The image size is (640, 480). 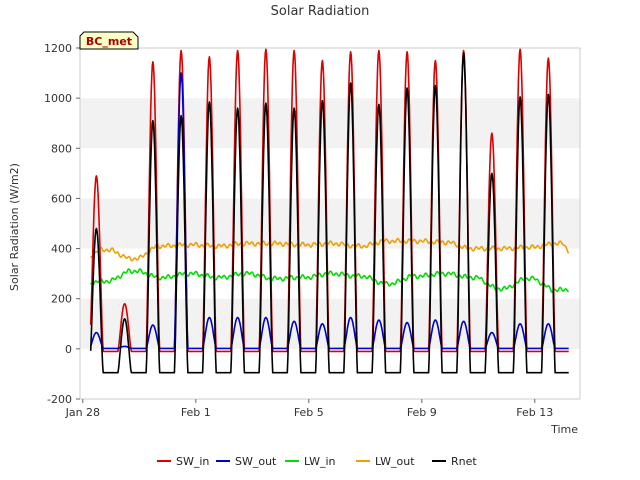 I want to click on legend: SW_in SW_out LW_in LW_out Rnet, so click(x=317, y=461).